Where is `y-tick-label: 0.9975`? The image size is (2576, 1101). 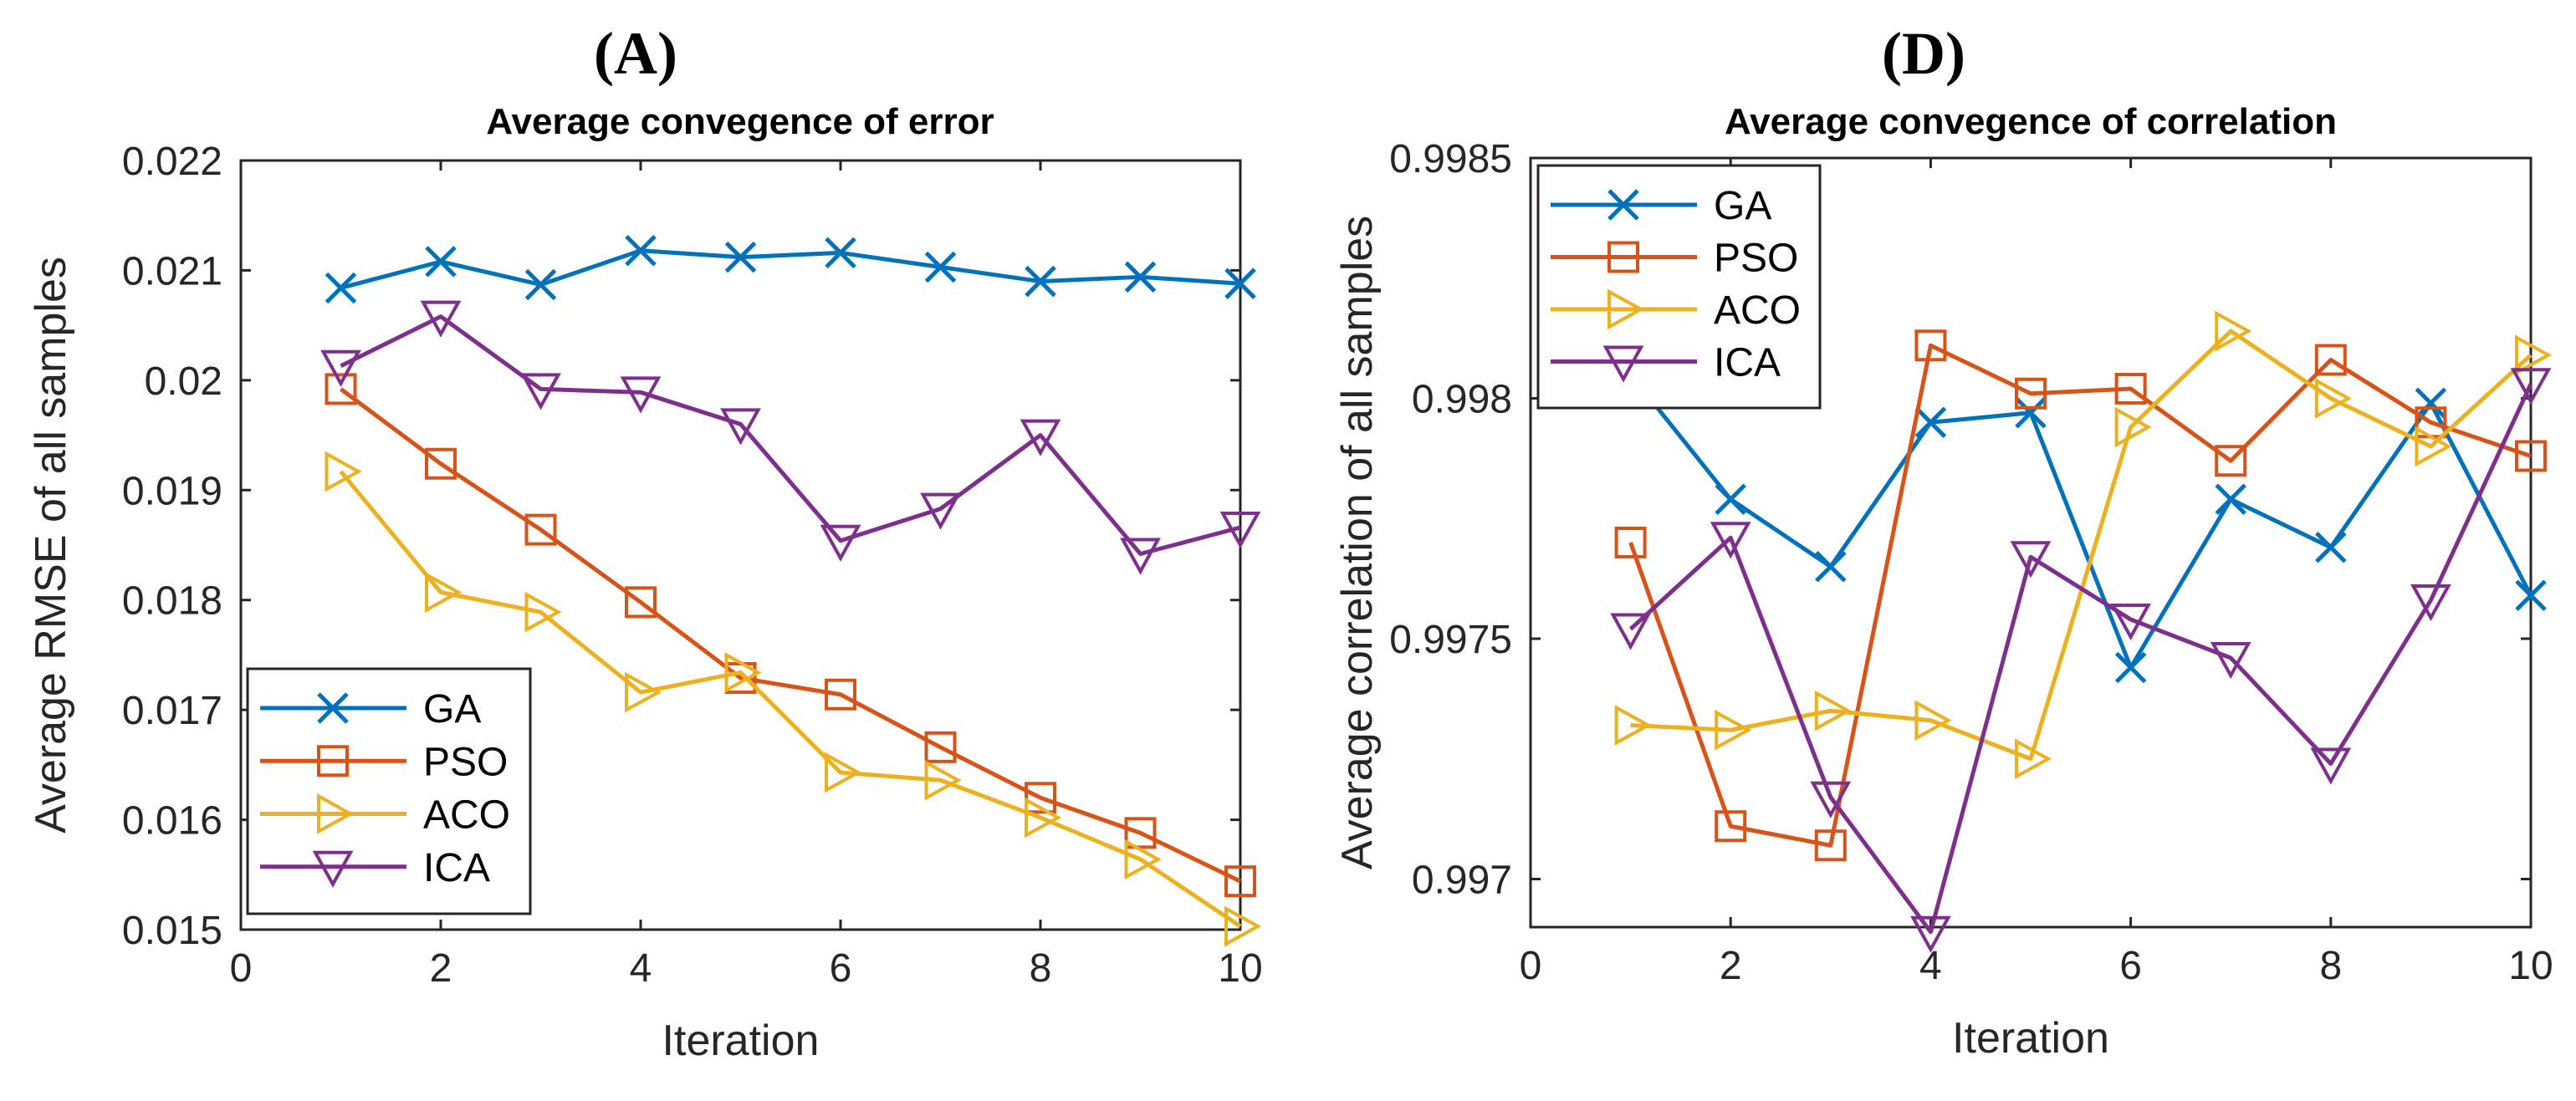
y-tick-label: 0.9975 is located at coordinates (1450, 640).